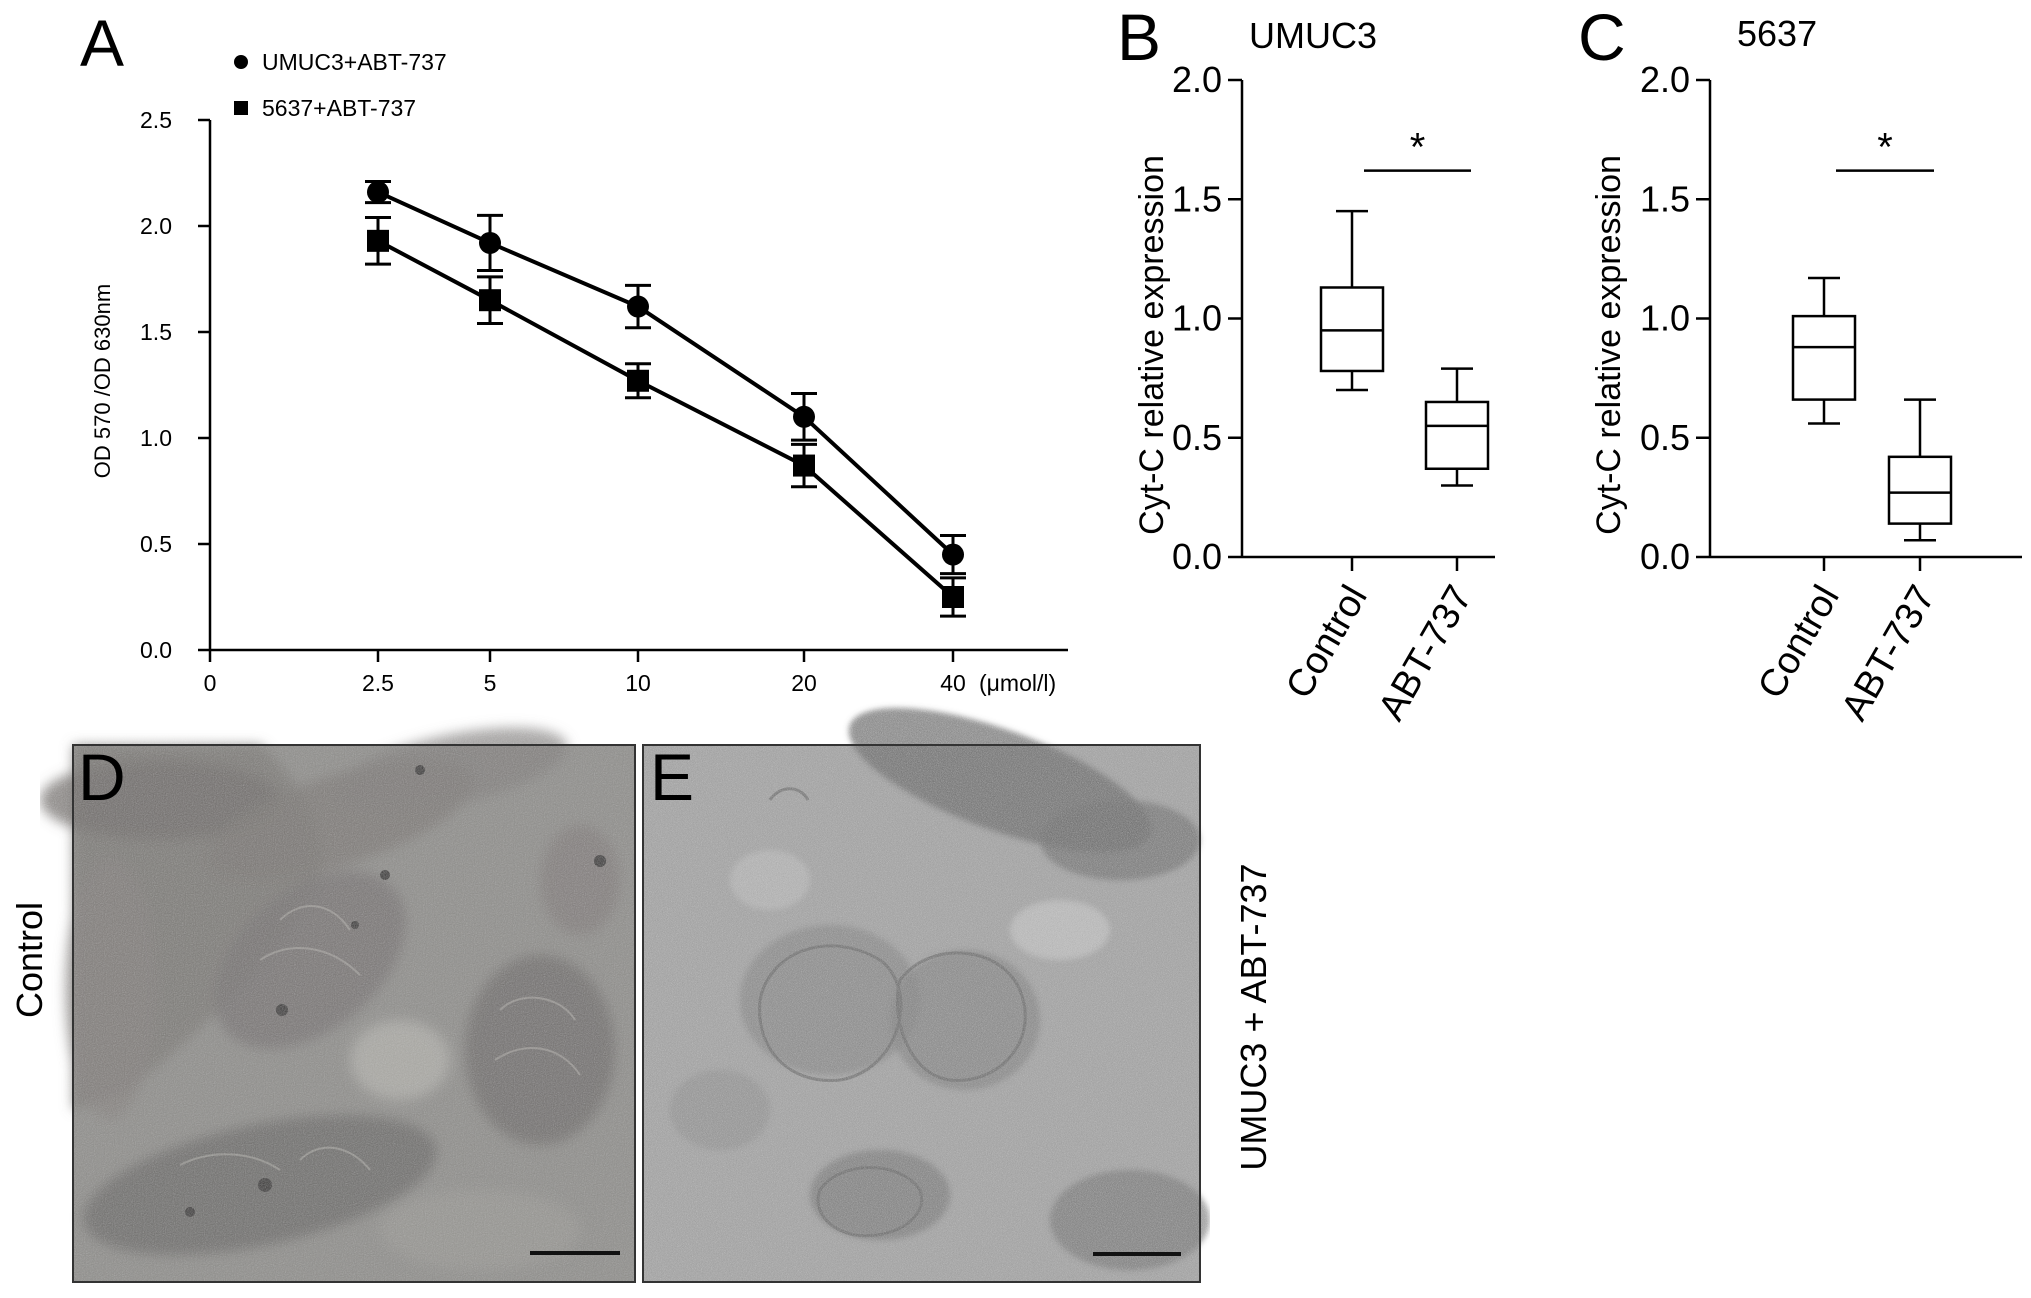  I want to click on legend-circle-marker, so click(241, 62).